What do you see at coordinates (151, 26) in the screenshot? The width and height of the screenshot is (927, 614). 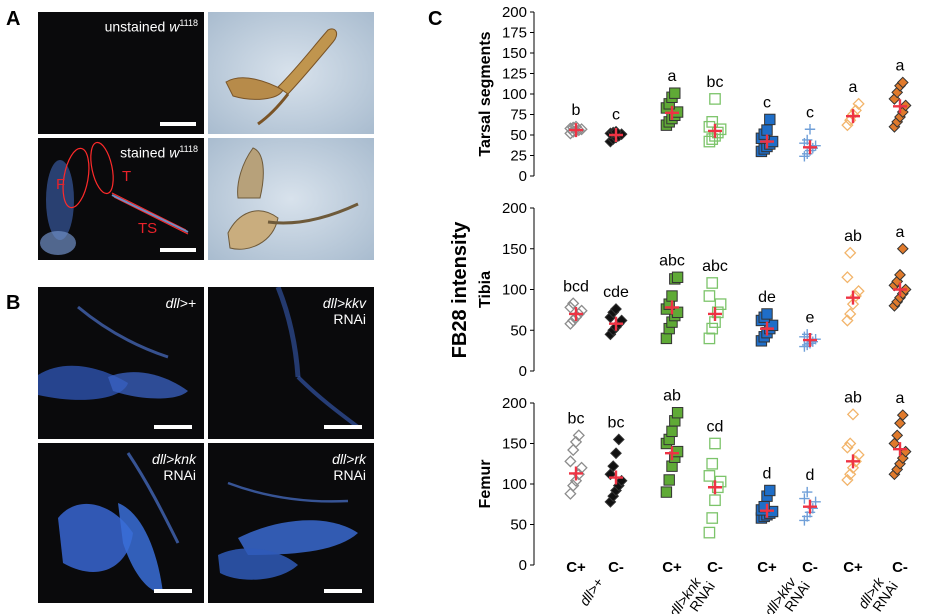 I see `micrograph-label: unstained w1118` at bounding box center [151, 26].